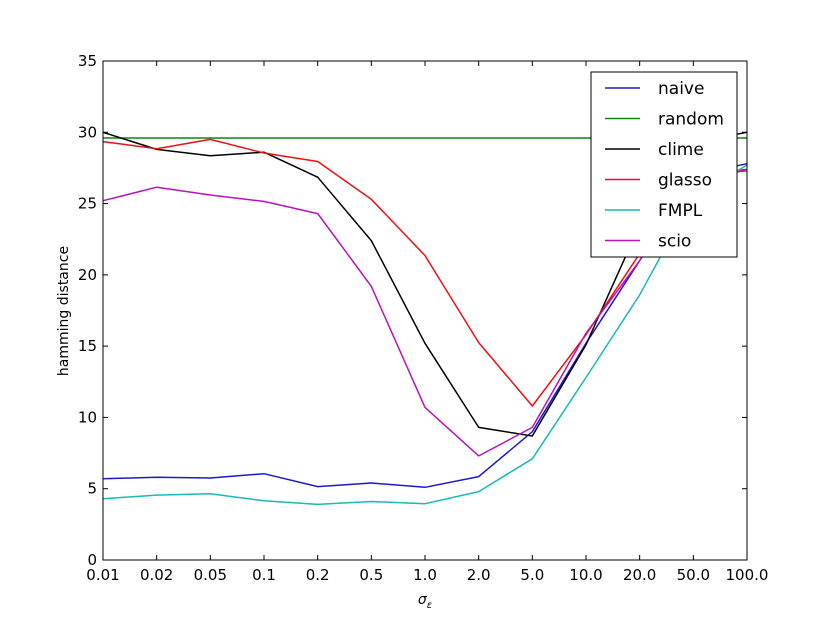 This screenshot has height=623, width=830. What do you see at coordinates (693, 575) in the screenshot?
I see `x-tick-label: 50.0` at bounding box center [693, 575].